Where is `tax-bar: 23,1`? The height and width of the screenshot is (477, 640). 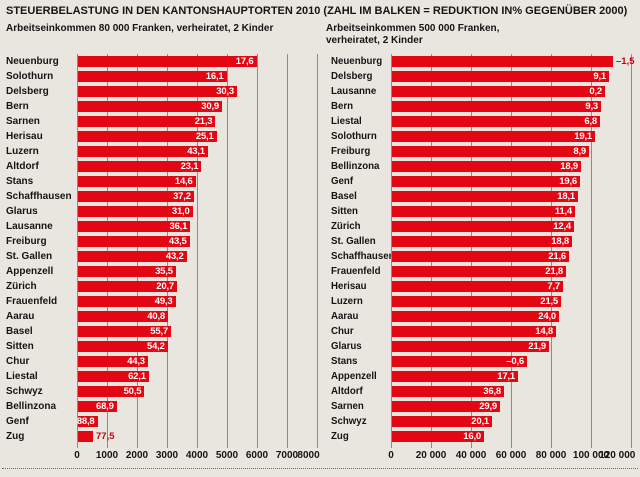
tax-bar: 23,1 is located at coordinates (140, 166).